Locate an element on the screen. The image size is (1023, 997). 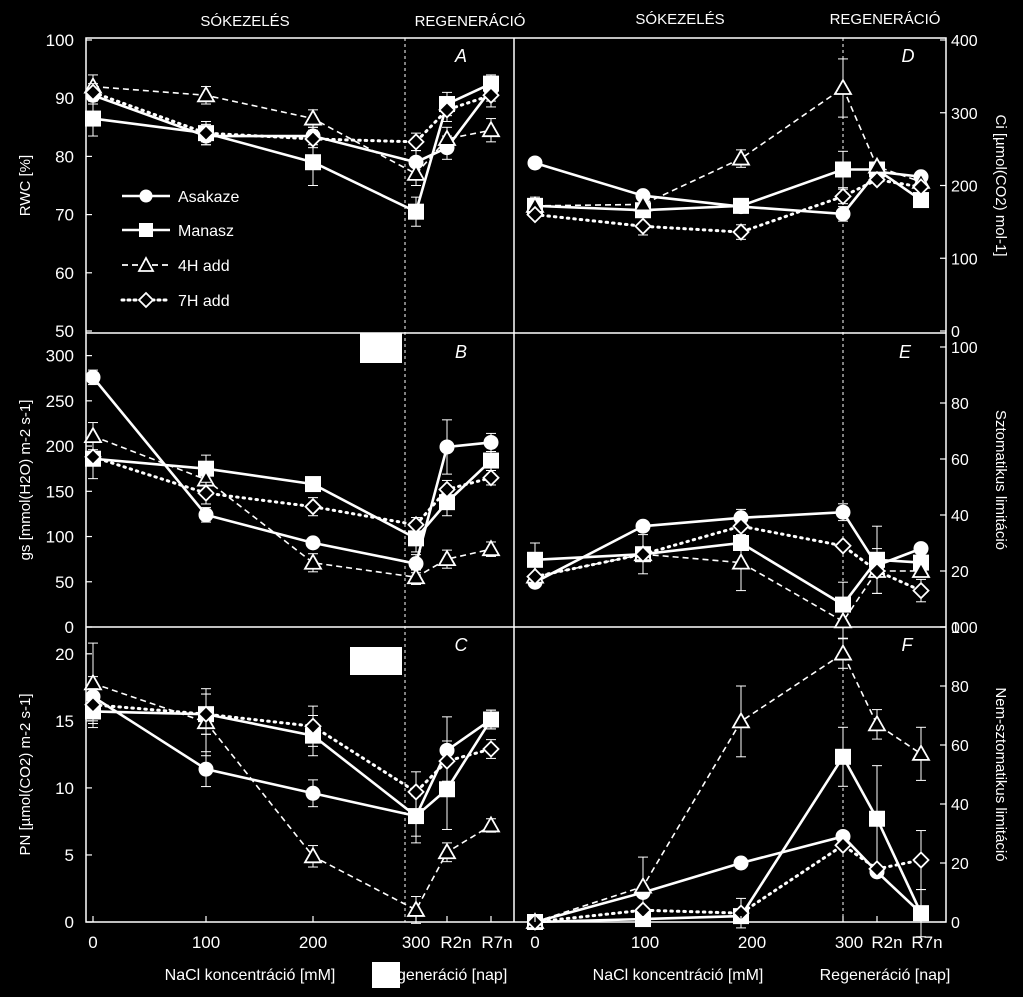
panel-d: D 0 100 200 300 400 Ci [µmol(CO2) mol-1] is located at coordinates (767, 187).